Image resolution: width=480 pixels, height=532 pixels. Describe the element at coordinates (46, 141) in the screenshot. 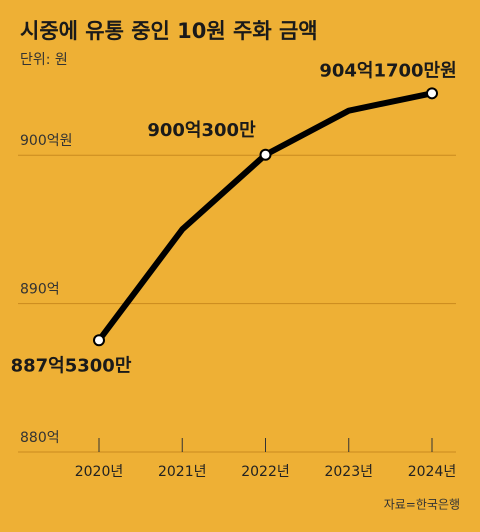

I see `y-tick-label: 900억원` at that location.